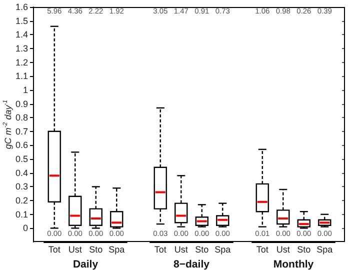  What do you see at coordinates (293, 264) in the screenshot?
I see `x-axis-title: Monthly` at bounding box center [293, 264].